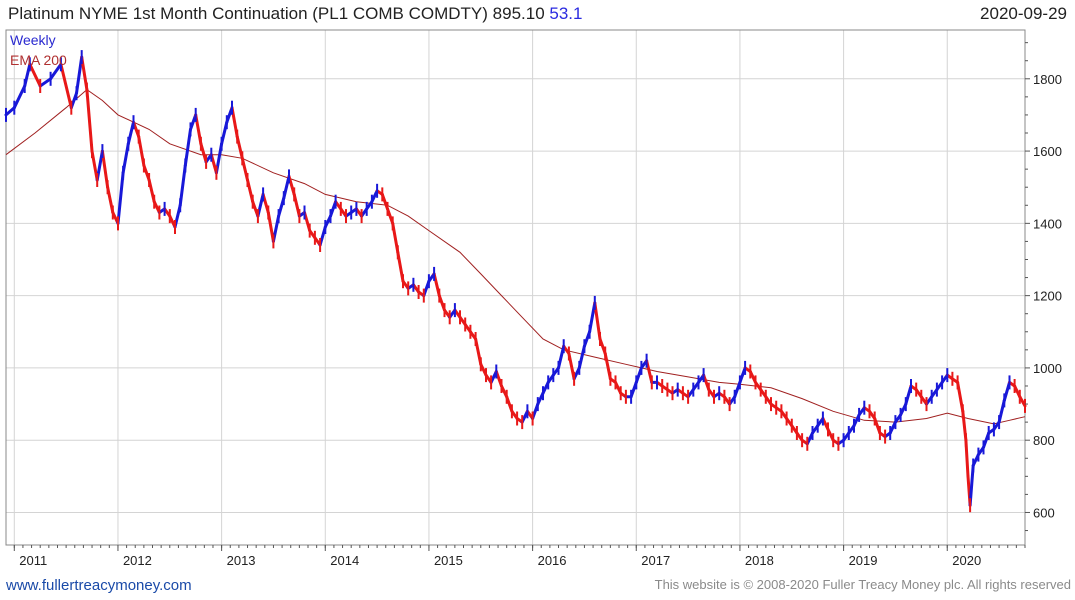  I want to click on x-axis: 2011 2012 2013 2014 2015 2016 2017 2018 2019 2020, so click(519, 556).